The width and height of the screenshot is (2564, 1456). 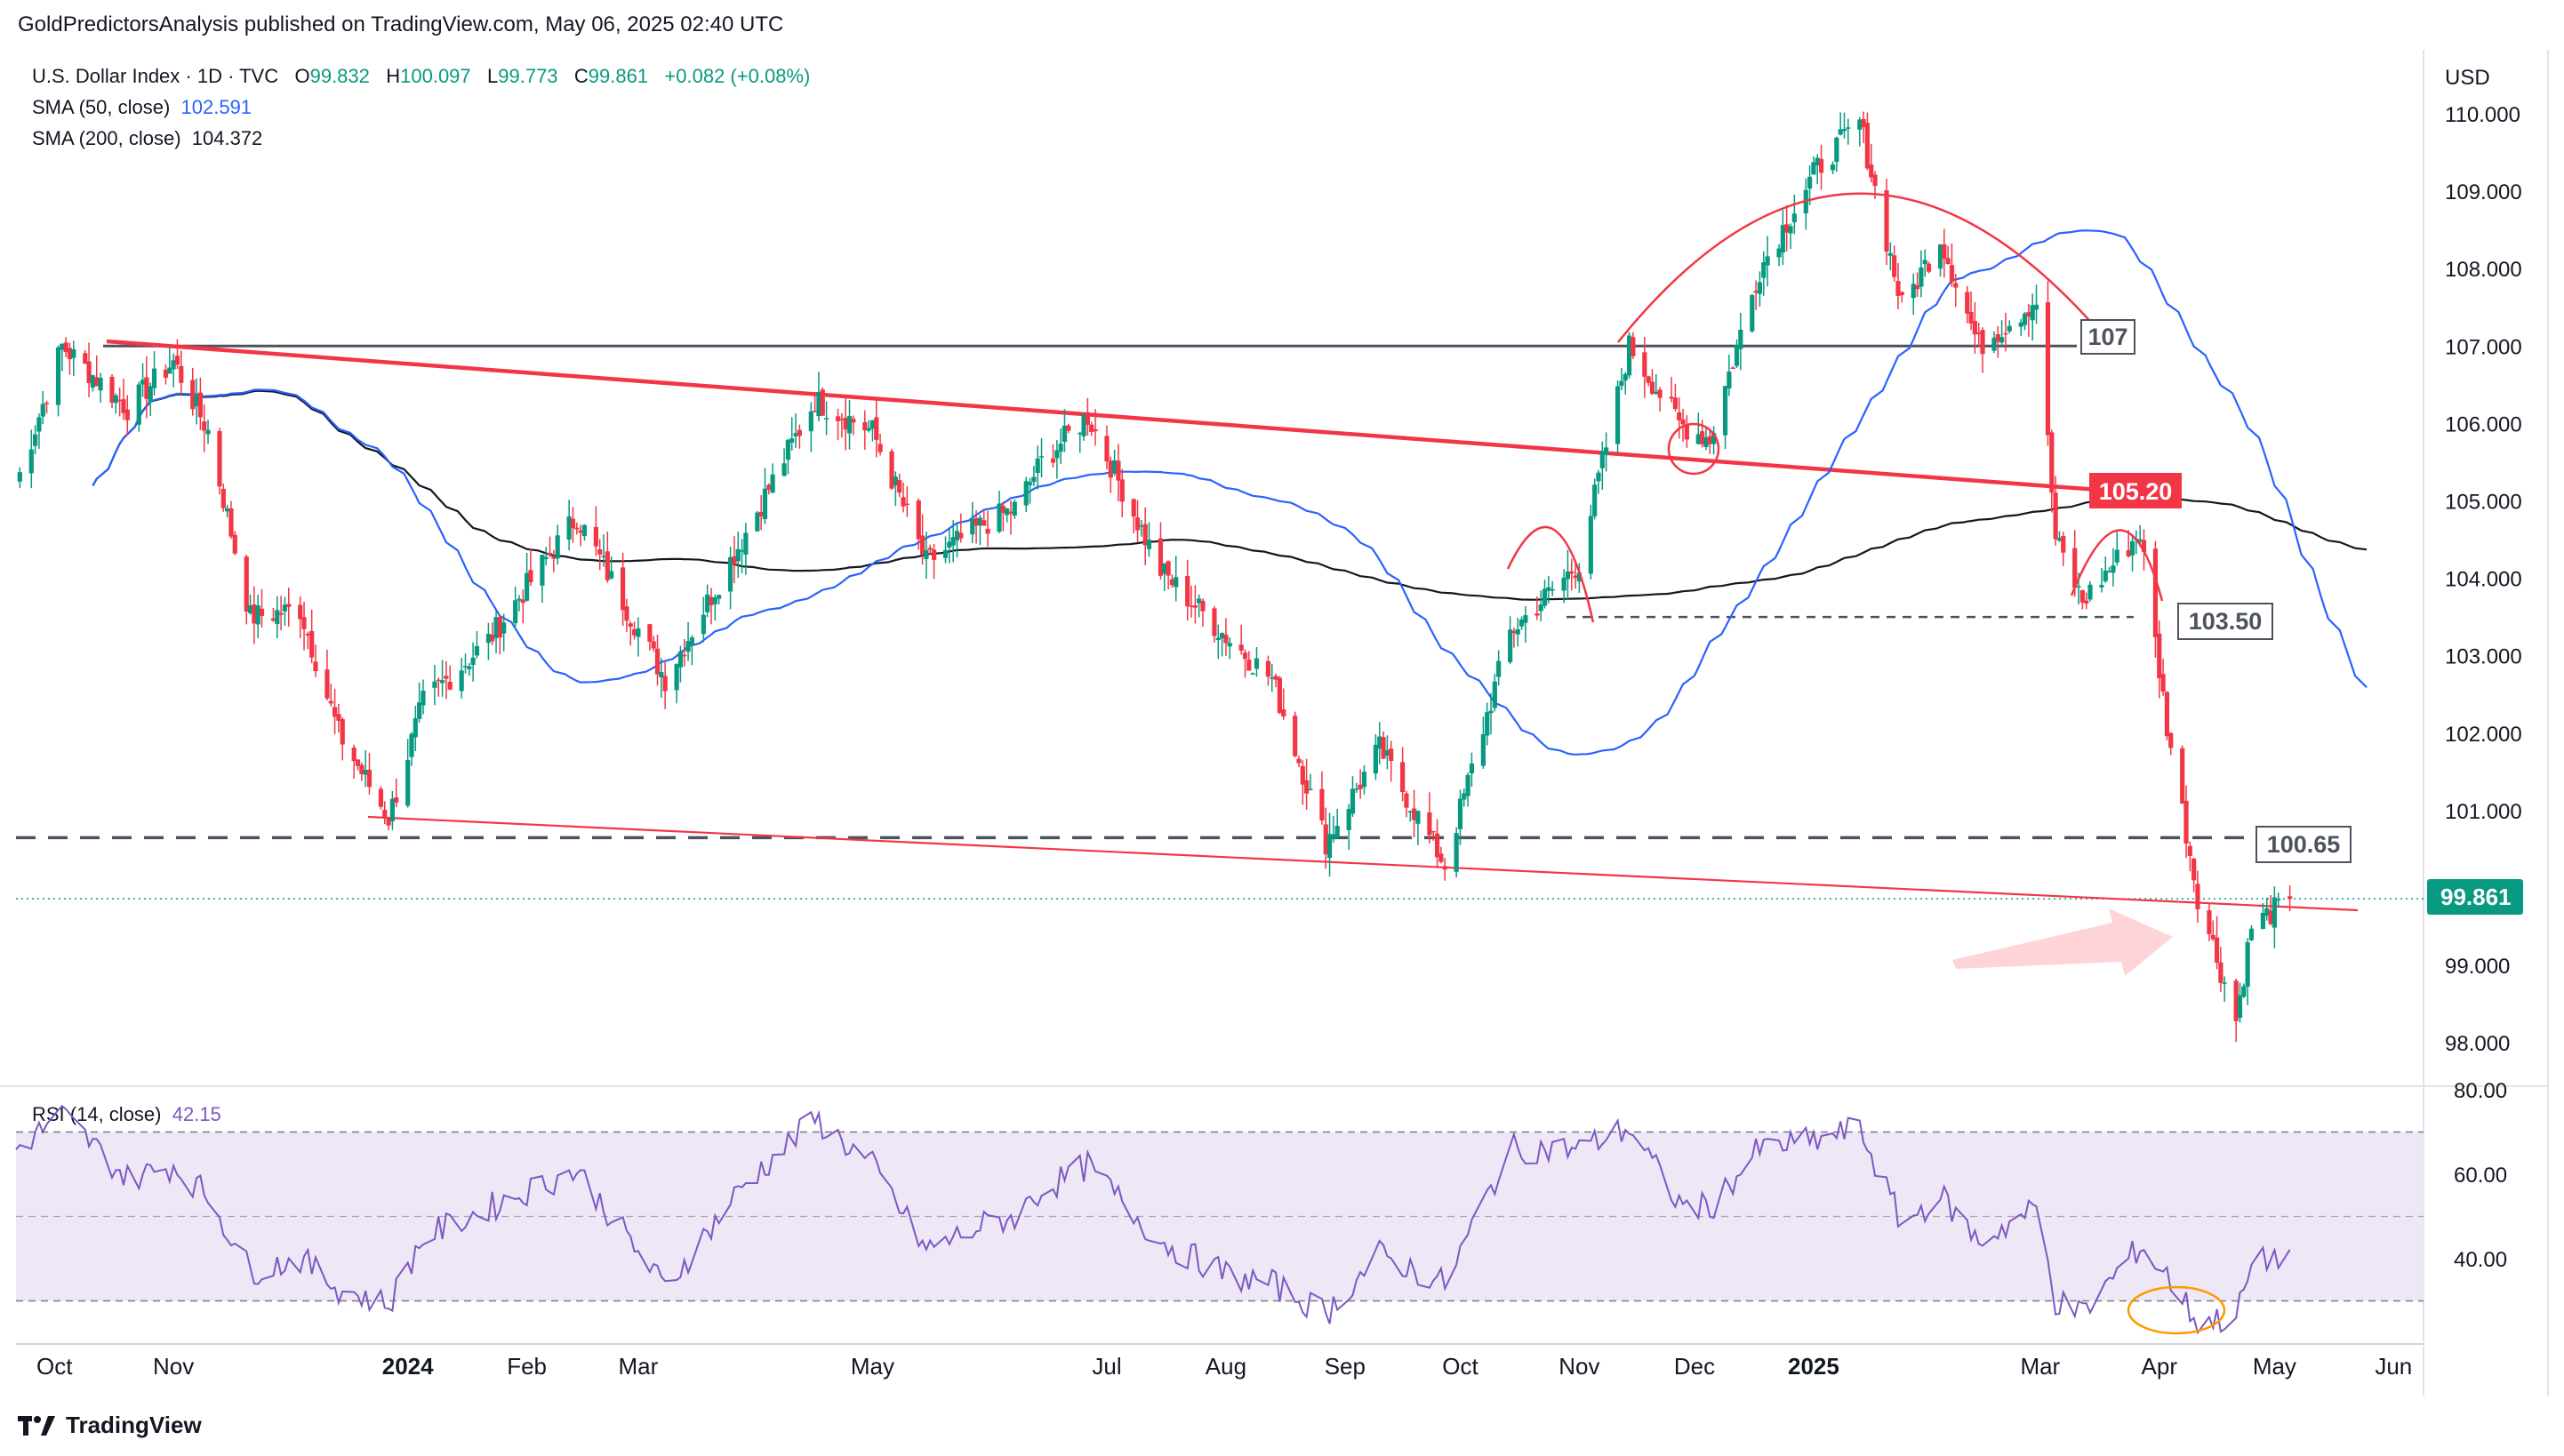 I want to click on price-tick-label: 99.000, so click(x=2477, y=967).